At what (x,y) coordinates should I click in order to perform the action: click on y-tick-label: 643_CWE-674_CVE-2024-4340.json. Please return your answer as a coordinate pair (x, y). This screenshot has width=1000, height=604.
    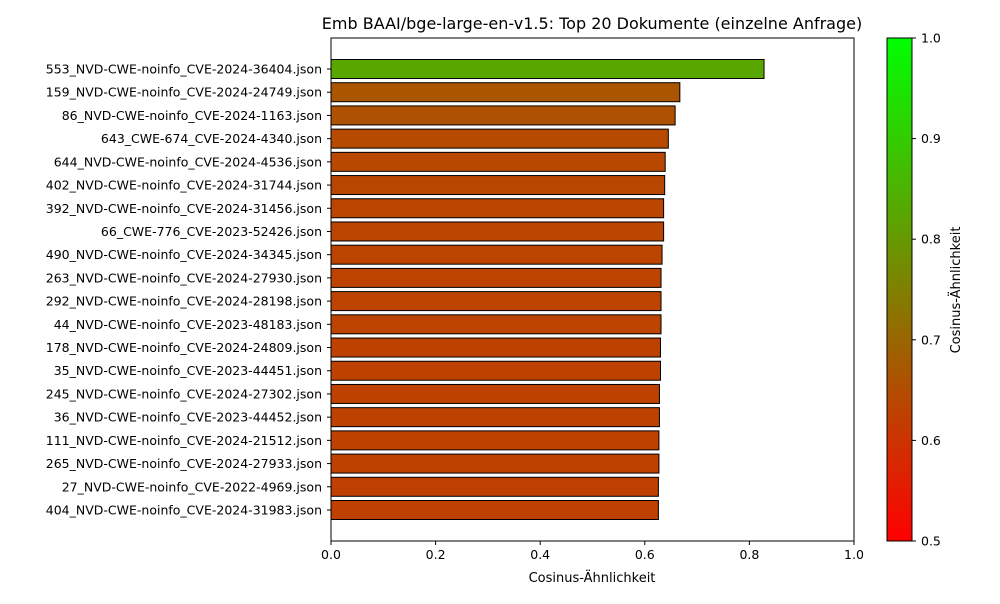
    Looking at the image, I should click on (211, 138).